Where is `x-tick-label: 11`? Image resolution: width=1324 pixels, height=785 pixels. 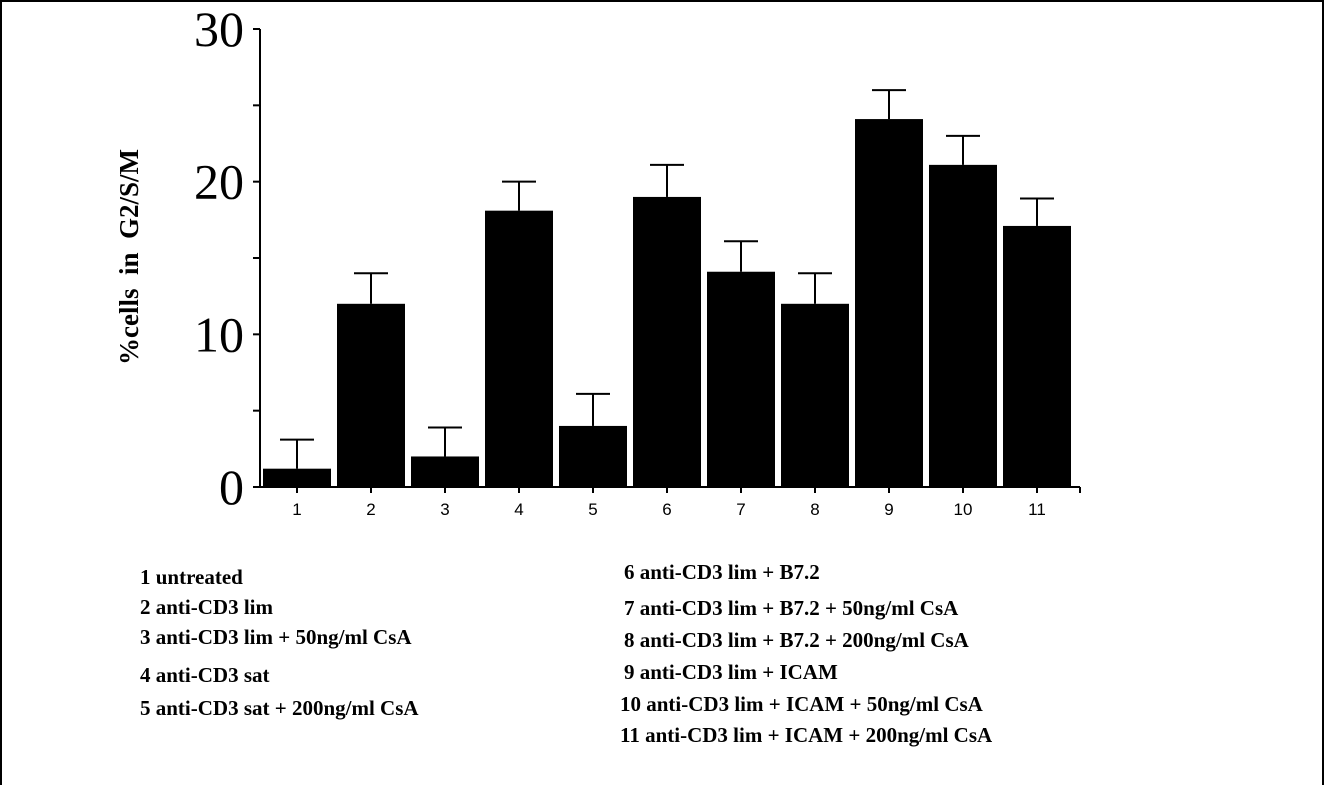 x-tick-label: 11 is located at coordinates (1037, 509).